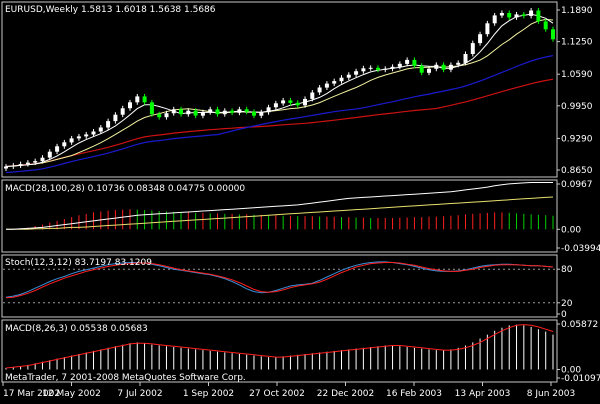  I want to click on macd2-y-tick-label: 0.00, so click(571, 371).